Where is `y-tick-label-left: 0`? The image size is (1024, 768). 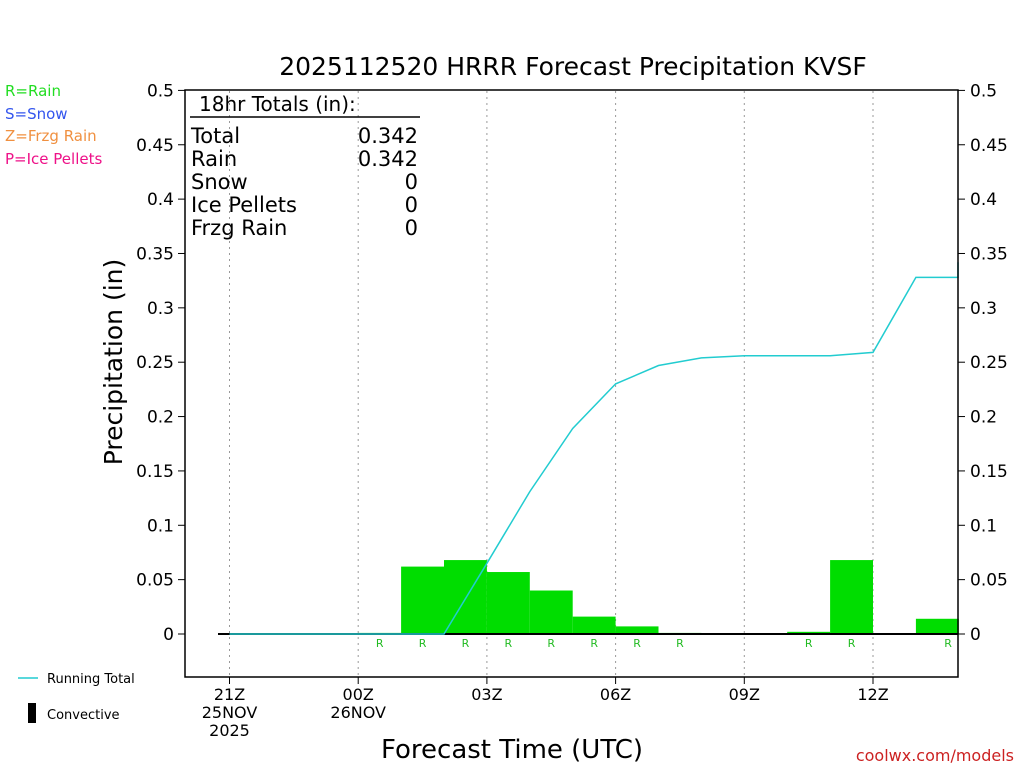
y-tick-label-left: 0 is located at coordinates (168, 635).